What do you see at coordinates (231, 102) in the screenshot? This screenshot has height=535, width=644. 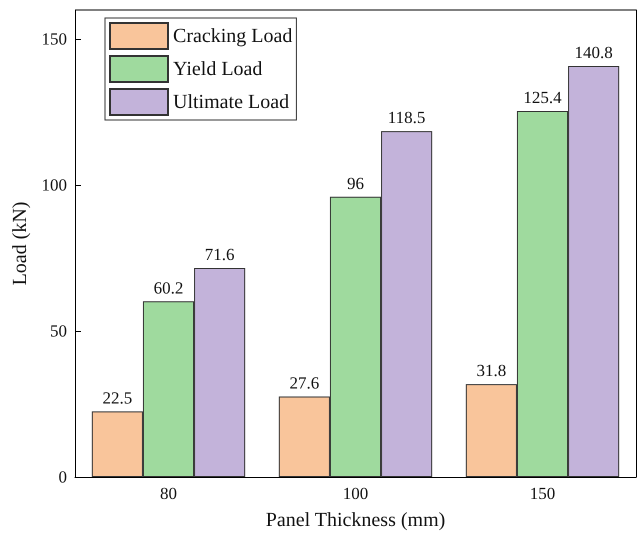 I see `legend-label: Ultimate Load` at bounding box center [231, 102].